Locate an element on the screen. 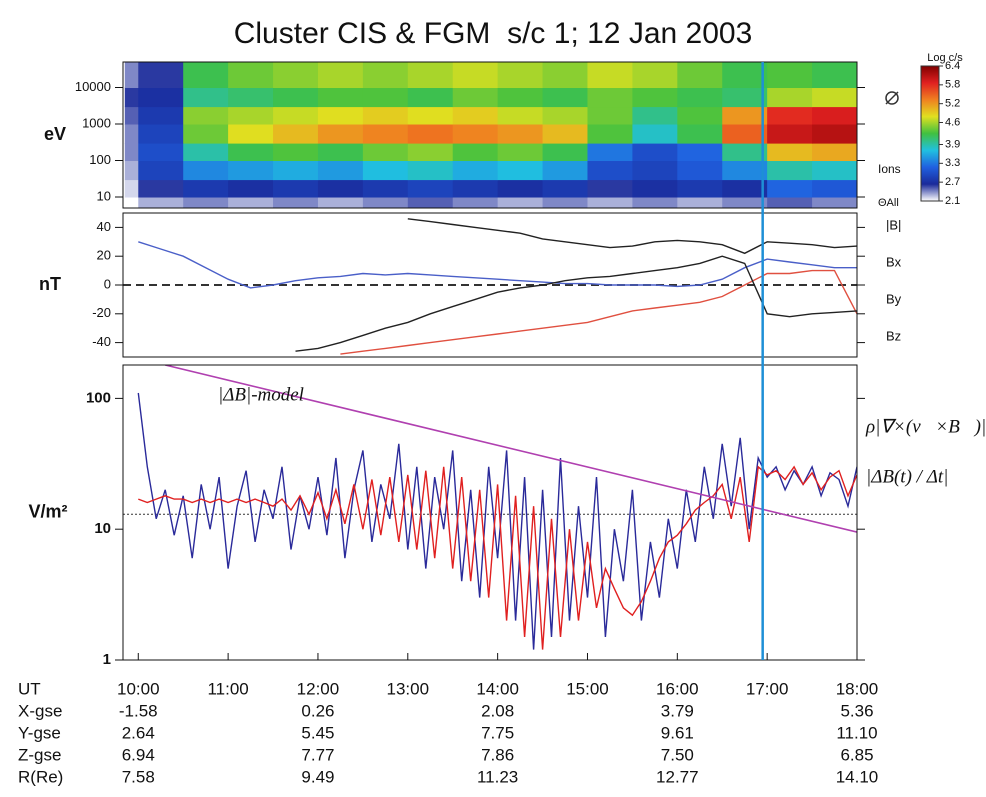 This screenshot has width=986, height=797. angle-icon is located at coordinates (892, 98).